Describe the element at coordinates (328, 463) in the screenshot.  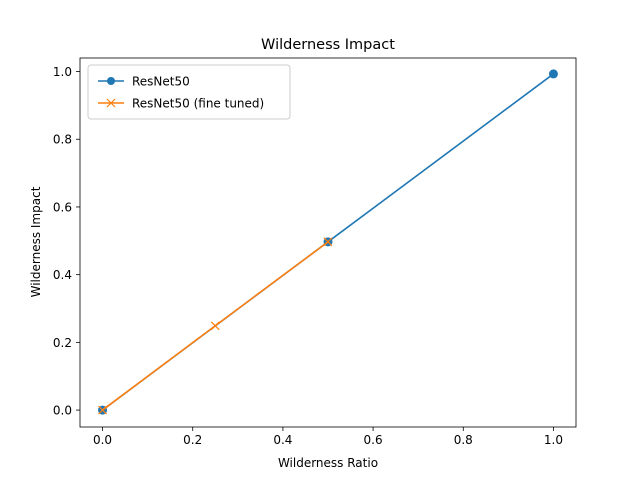
I see `x-axis-label: Wilderness Ratio` at that location.